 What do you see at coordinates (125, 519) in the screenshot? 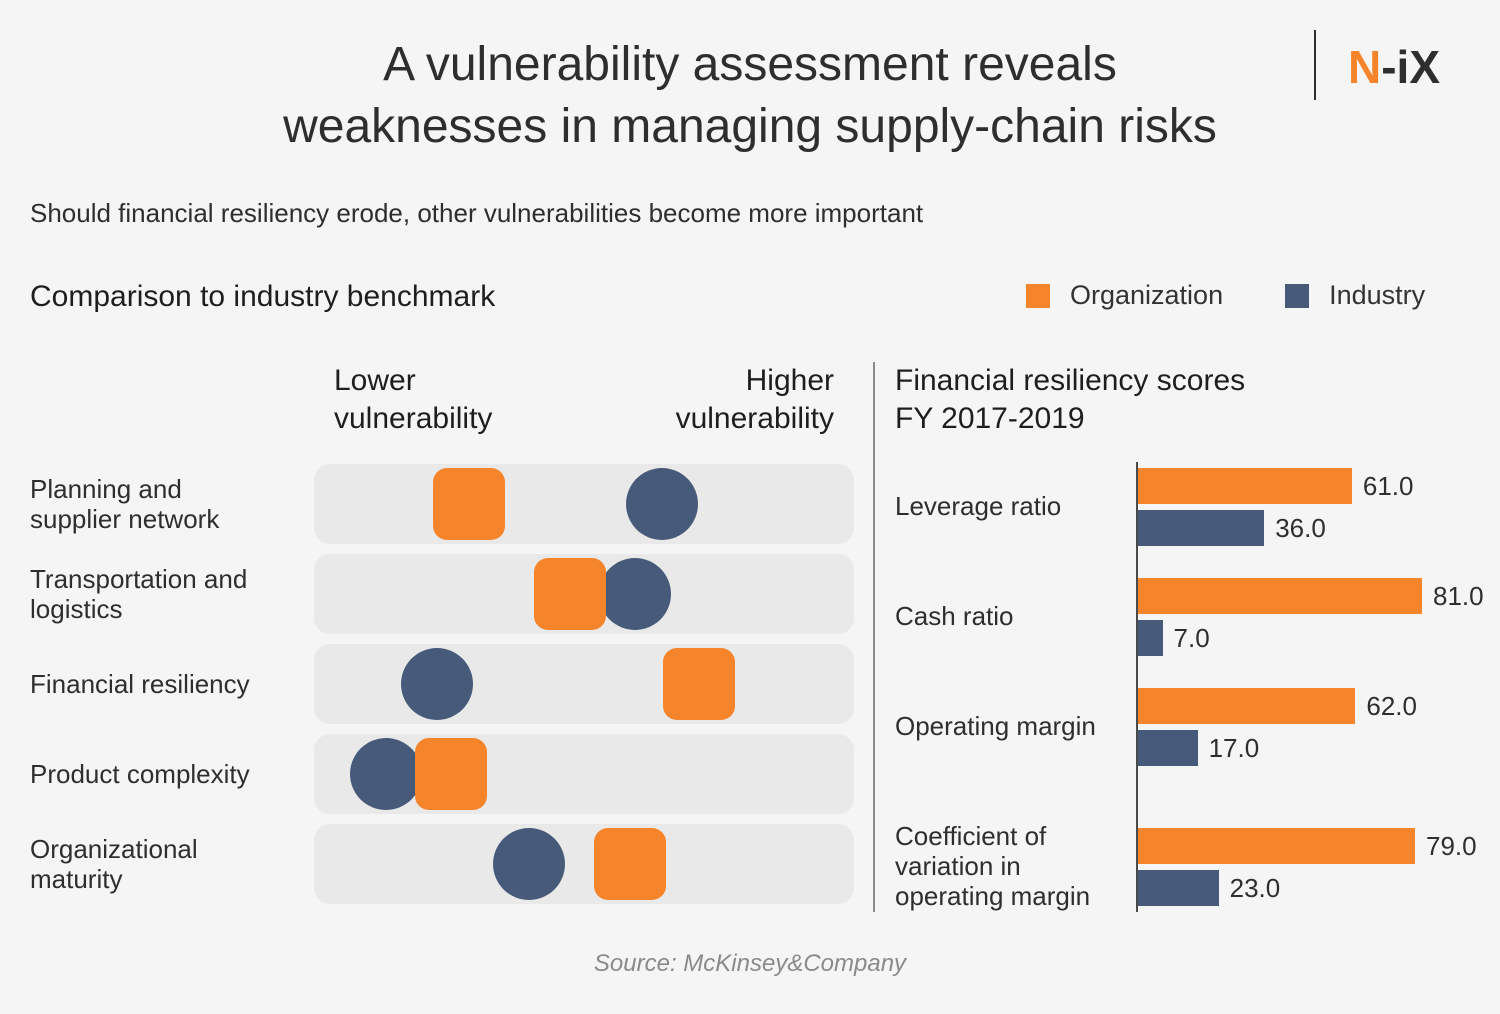
I see `row-label-line: supplier network` at bounding box center [125, 519].